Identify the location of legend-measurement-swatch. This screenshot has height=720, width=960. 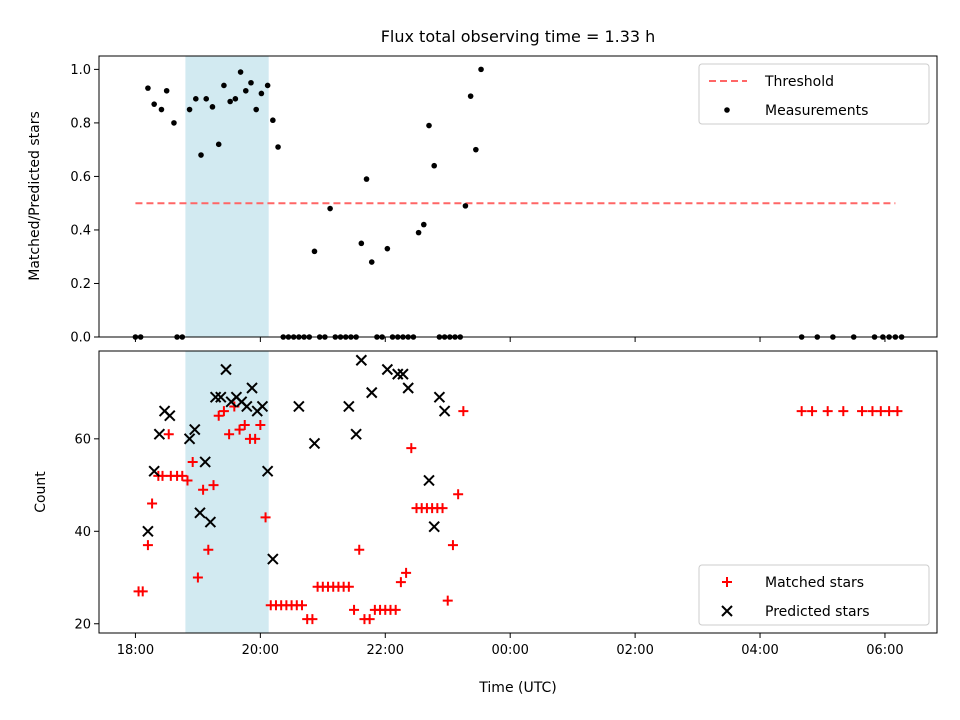
(727, 110).